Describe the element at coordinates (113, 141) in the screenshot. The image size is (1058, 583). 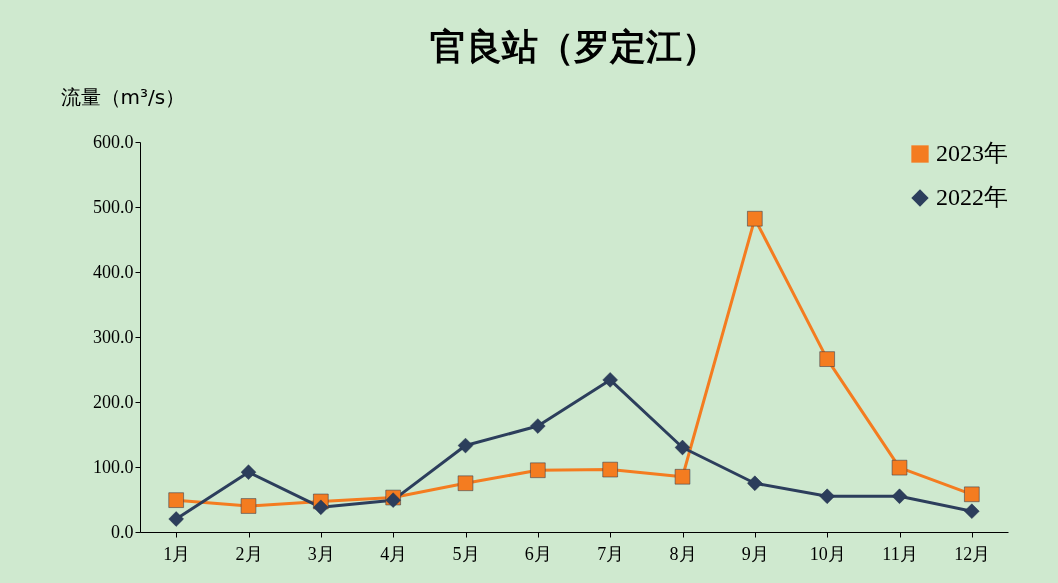
I see `y-tick-label: 600.0` at that location.